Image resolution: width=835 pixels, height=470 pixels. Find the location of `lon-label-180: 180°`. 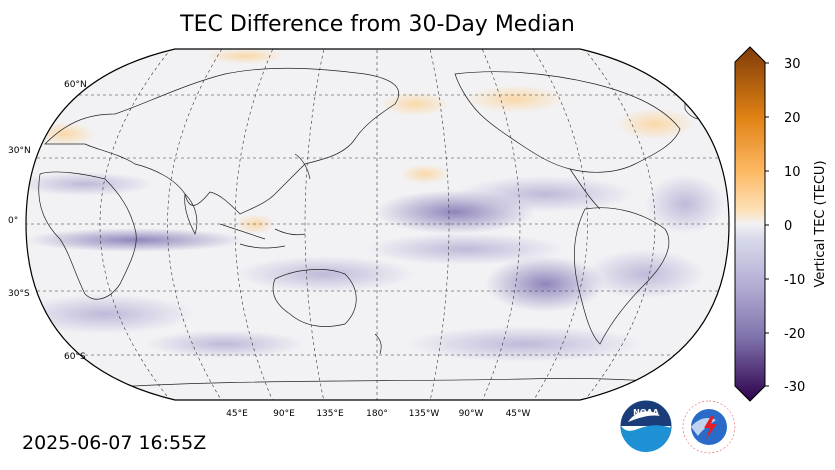

lon-label-180: 180° is located at coordinates (377, 414).